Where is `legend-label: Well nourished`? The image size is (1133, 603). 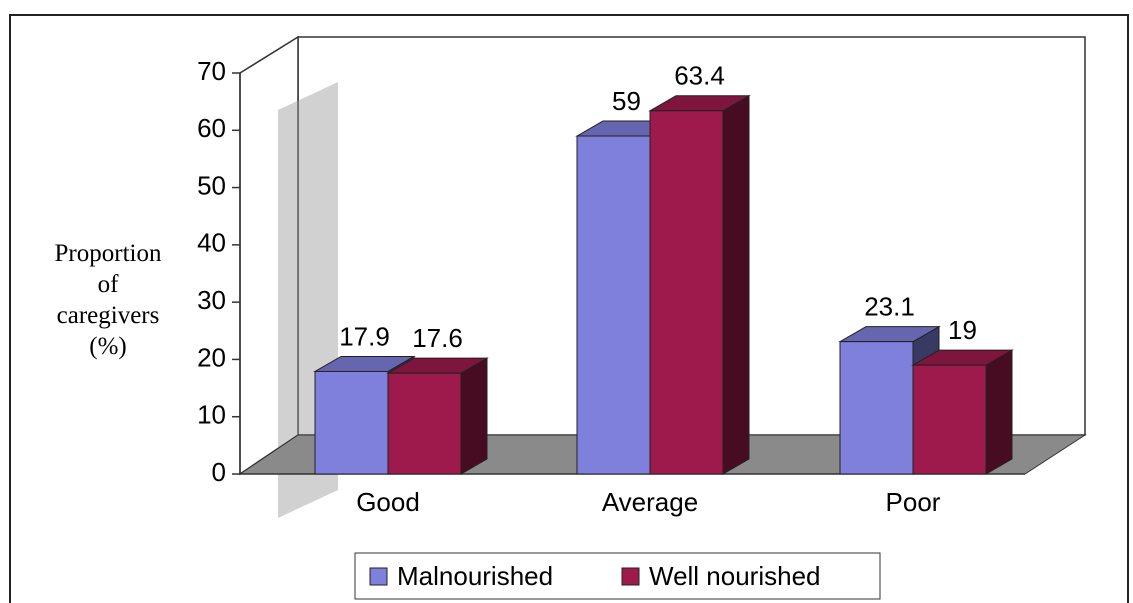 legend-label: Well nourished is located at coordinates (735, 576).